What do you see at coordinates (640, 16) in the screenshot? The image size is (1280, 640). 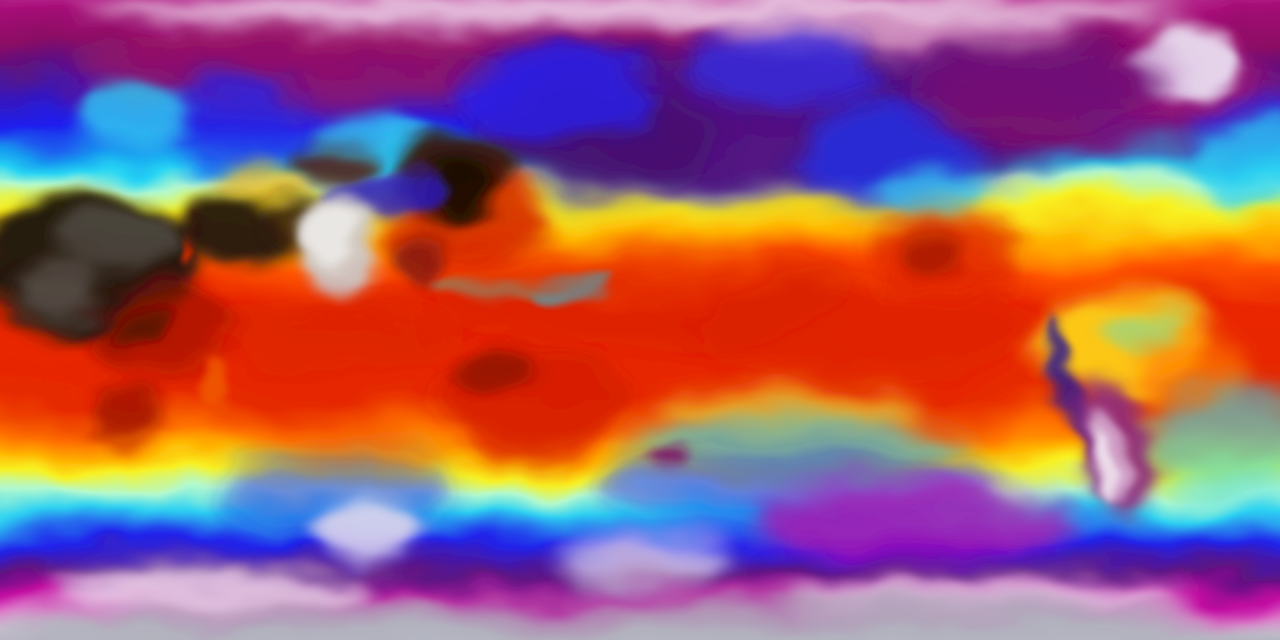 I see `arctic-pale-cap` at bounding box center [640, 16].